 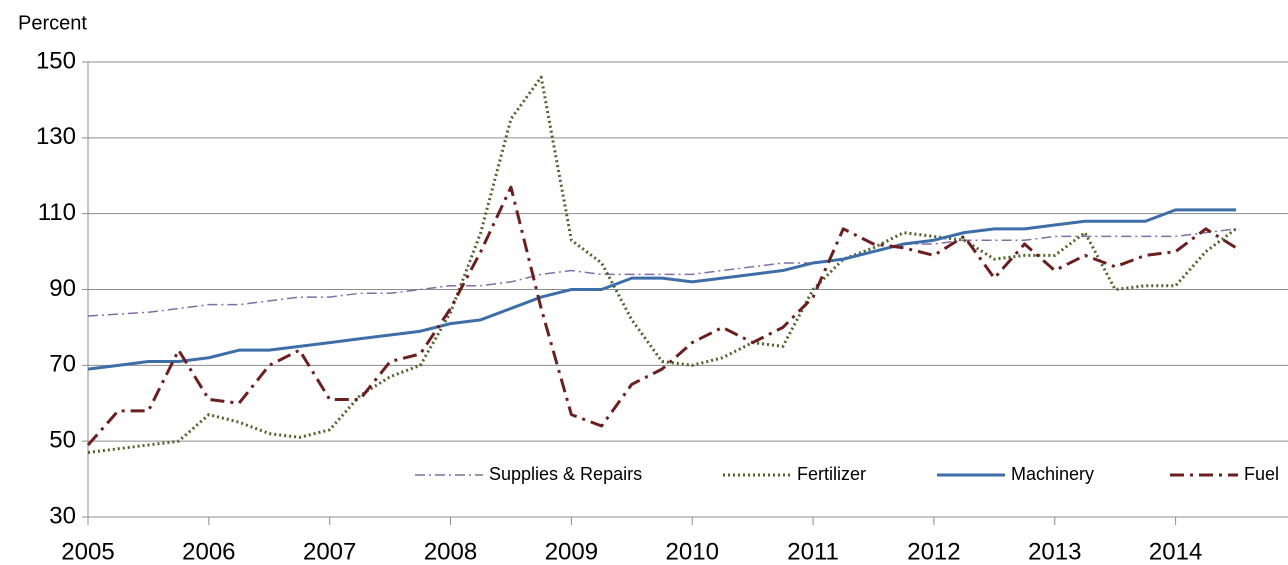 I want to click on series-line, so click(x=662, y=272).